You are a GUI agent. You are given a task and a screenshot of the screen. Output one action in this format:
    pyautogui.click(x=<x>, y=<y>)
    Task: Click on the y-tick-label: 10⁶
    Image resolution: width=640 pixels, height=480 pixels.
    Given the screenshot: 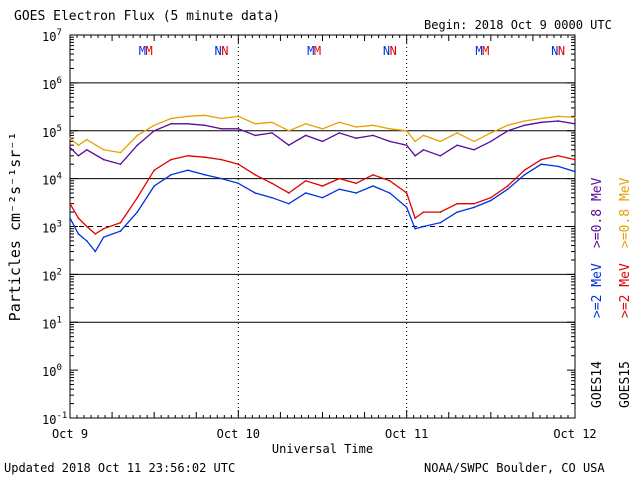 What is the action you would take?
    pyautogui.click(x=52, y=84)
    